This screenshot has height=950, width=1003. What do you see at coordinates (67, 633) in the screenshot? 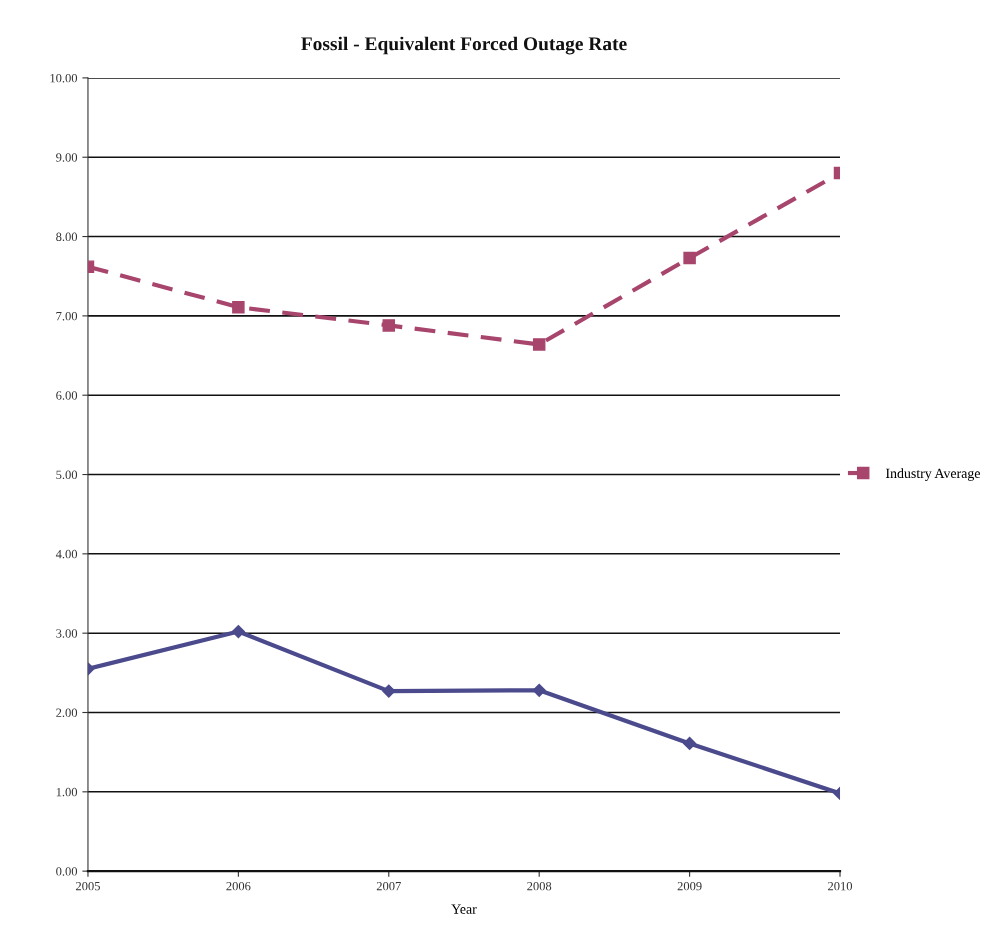
I see `y-tick-label: 3.00` at bounding box center [67, 633].